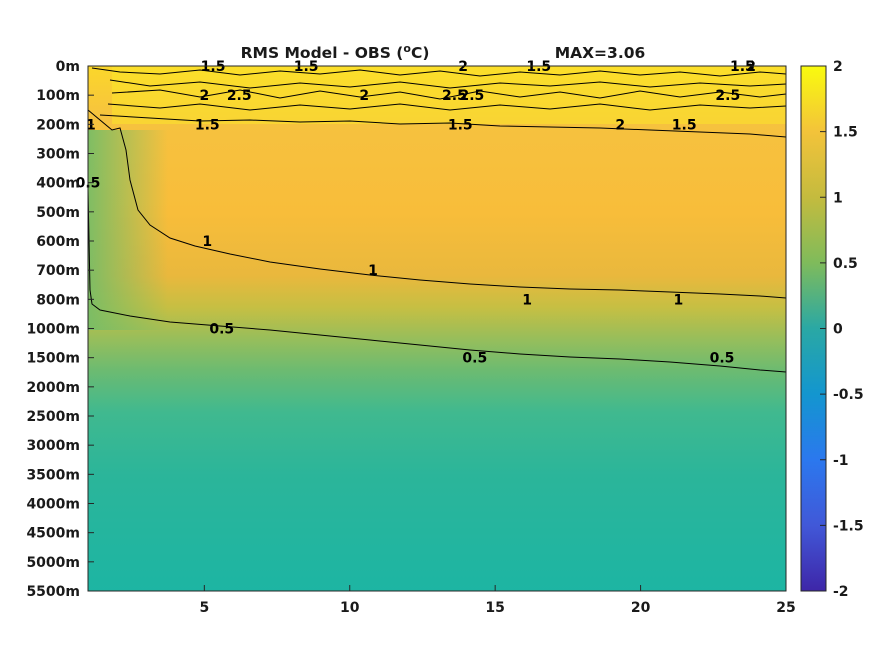  I want to click on y-tick-label: 4500m, so click(53, 534).